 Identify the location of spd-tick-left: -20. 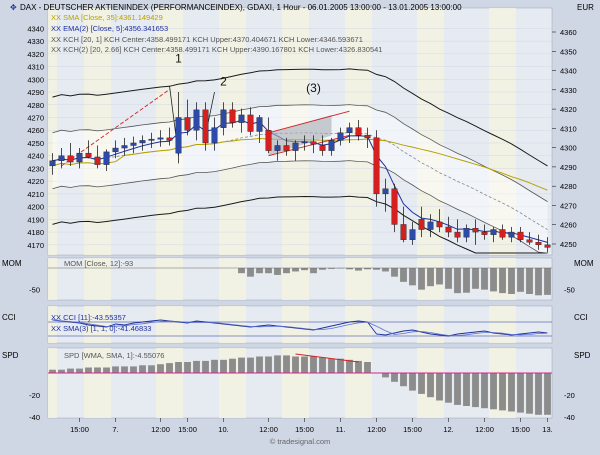
(34, 395).